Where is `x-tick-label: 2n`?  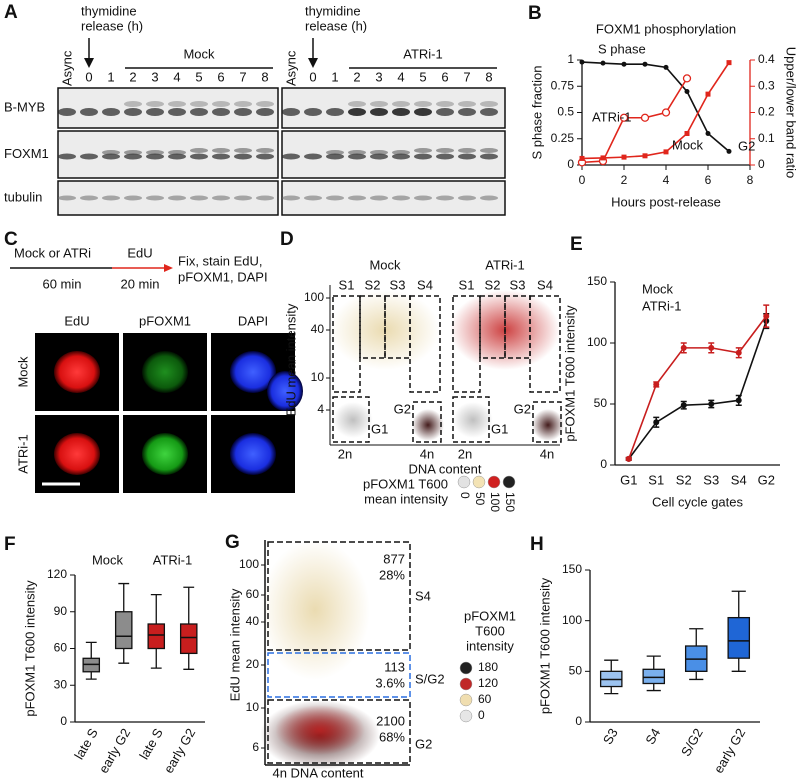 x-tick-label: 2n is located at coordinates (345, 453).